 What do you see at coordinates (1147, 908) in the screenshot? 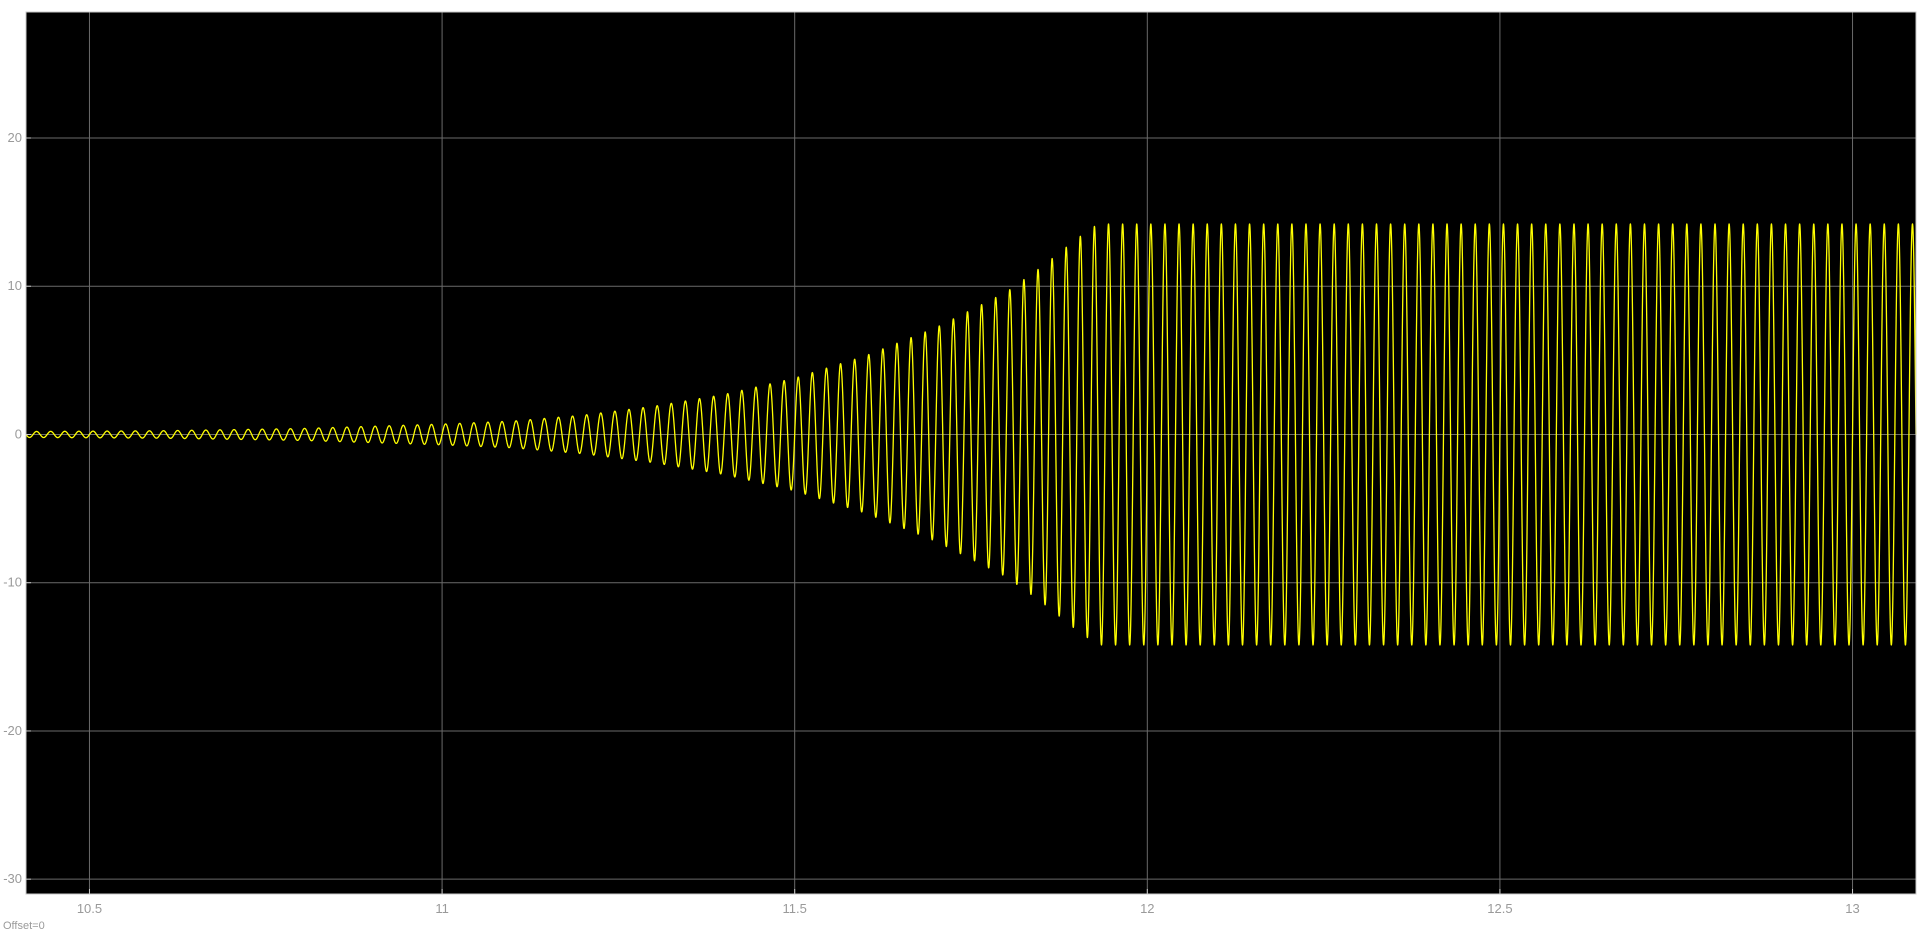
I see `x-tick-label: 12` at bounding box center [1147, 908].